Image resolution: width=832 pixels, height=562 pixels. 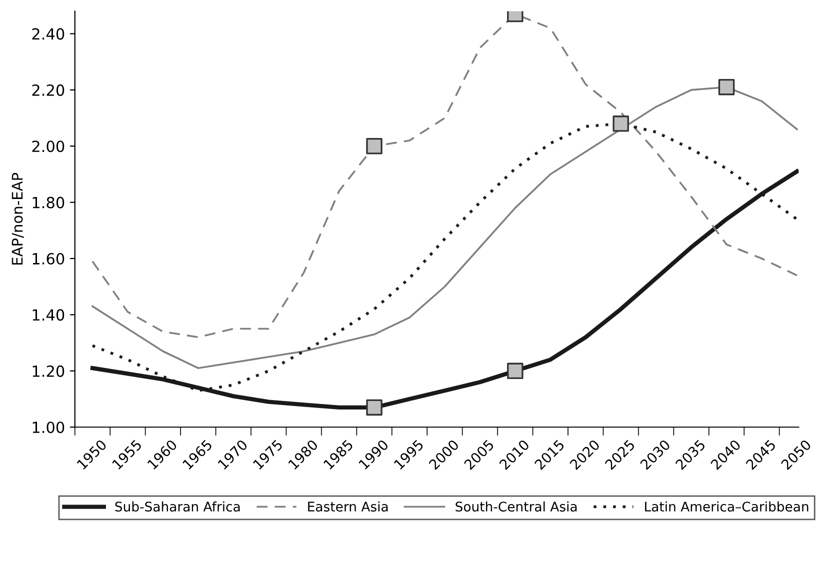 I want to click on y-tick-label: 1.00, so click(x=48, y=428).